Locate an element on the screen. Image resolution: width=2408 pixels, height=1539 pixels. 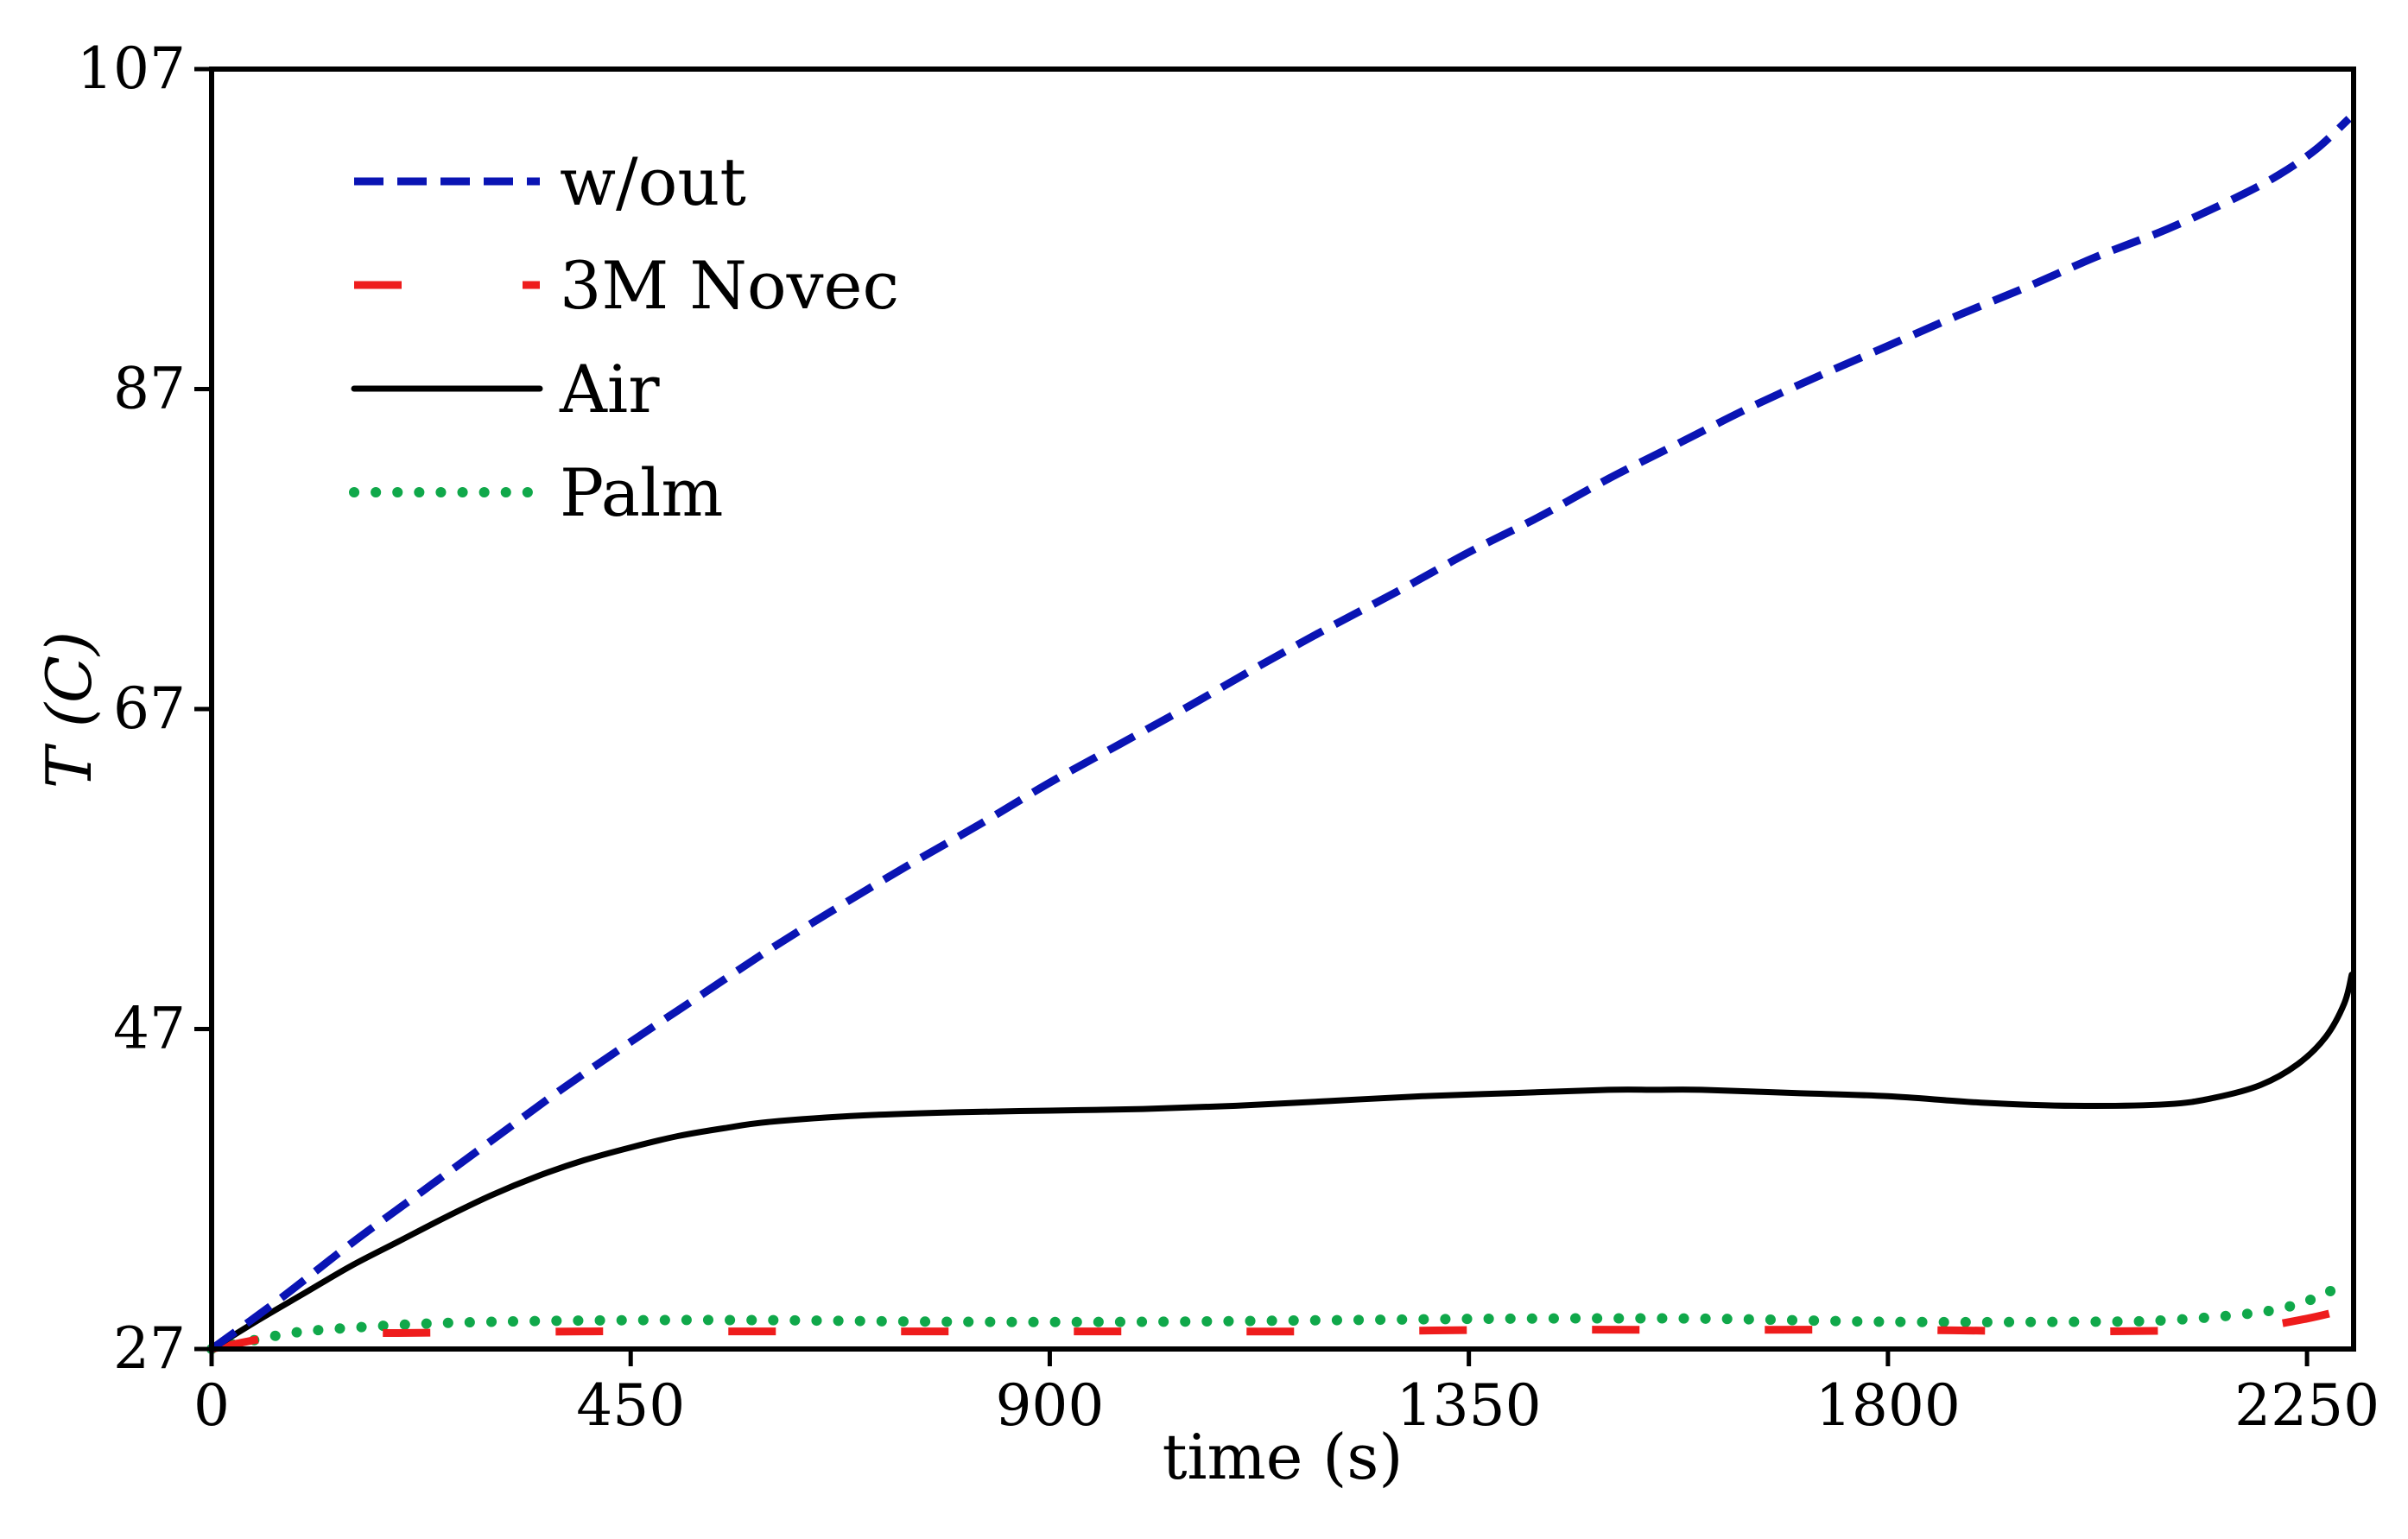
y-axis-title: T (C) is located at coordinates (69, 710).